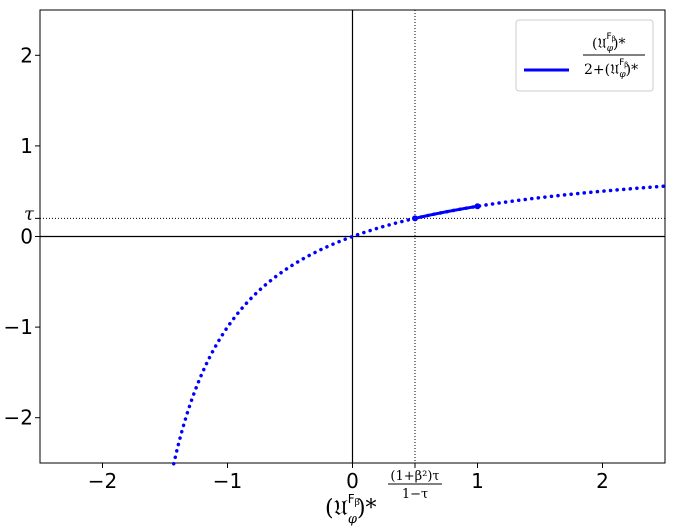 The width and height of the screenshot is (675, 532). I want to click on legend-den-main: 2+(𝔘, so click(601, 70).